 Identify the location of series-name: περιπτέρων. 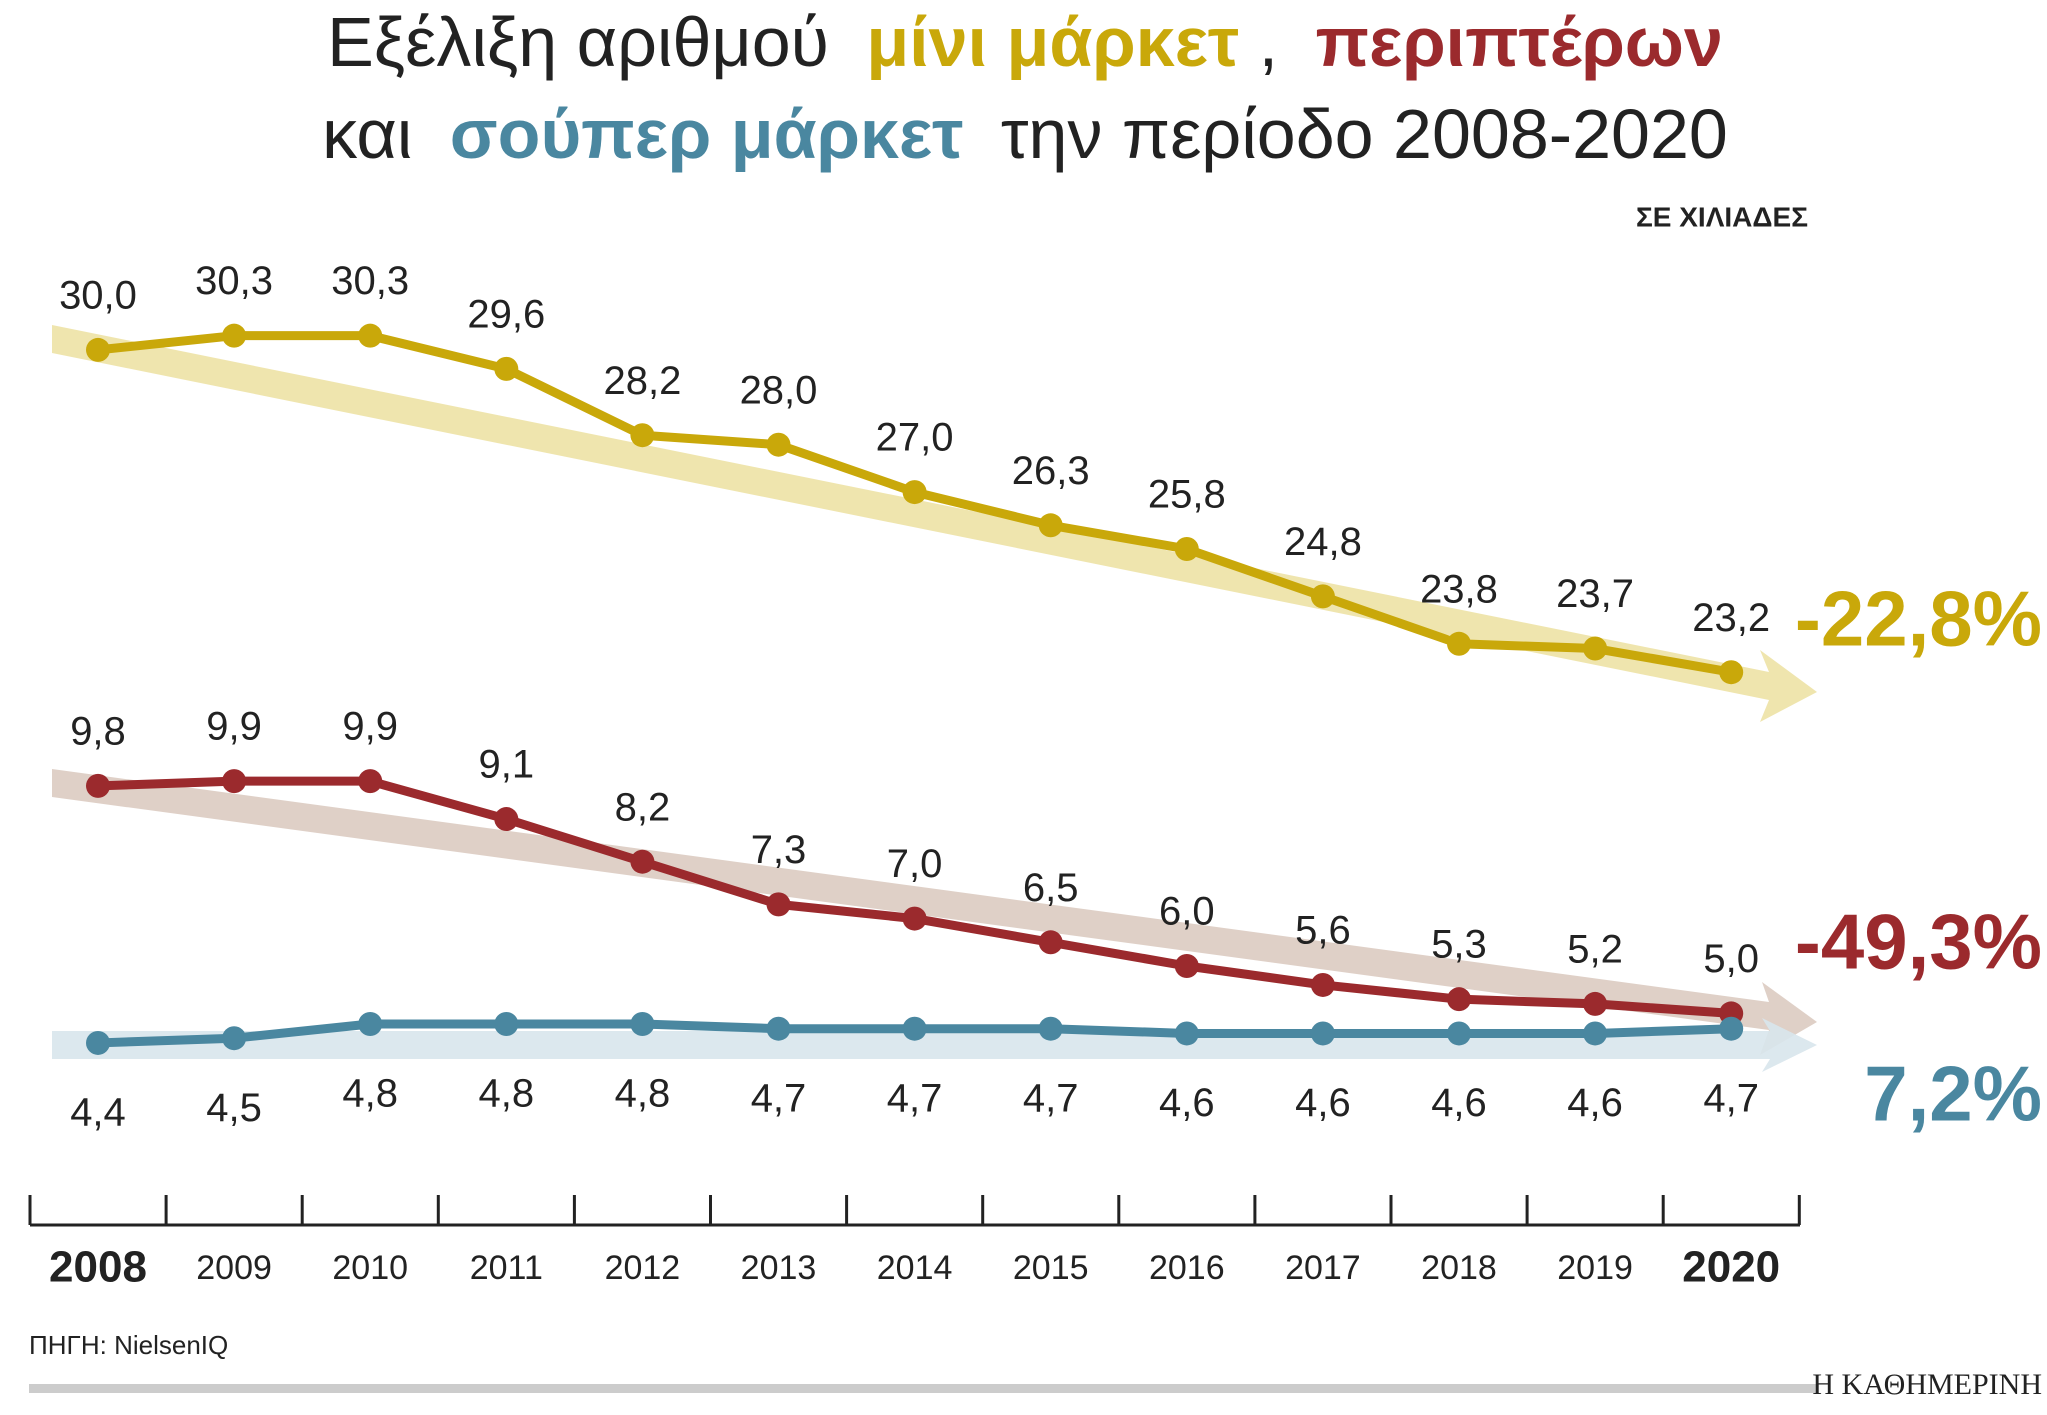
(1519, 42).